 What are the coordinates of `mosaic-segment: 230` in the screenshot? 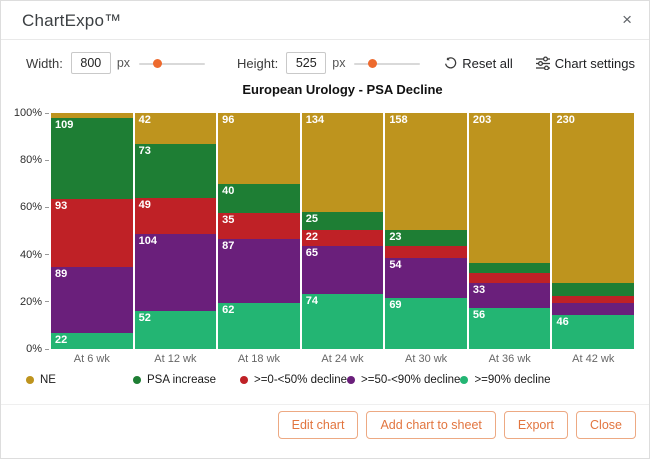 It's located at (593, 198).